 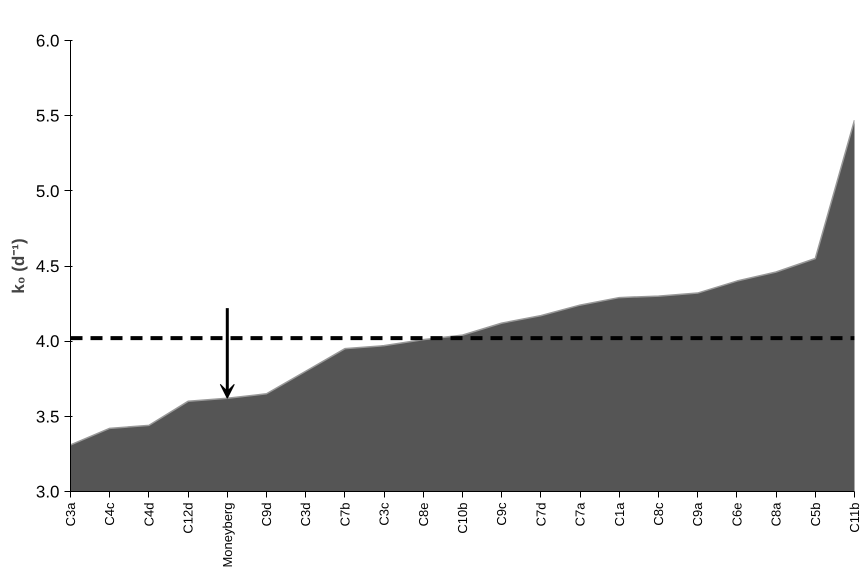 What do you see at coordinates (48, 342) in the screenshot?
I see `y-tick-label: 4.0` at bounding box center [48, 342].